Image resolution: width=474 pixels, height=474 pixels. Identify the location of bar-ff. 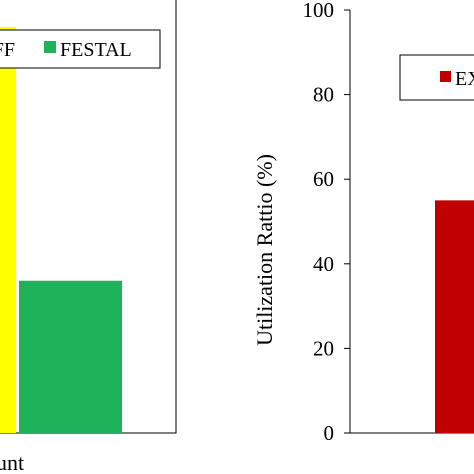
(8, 229).